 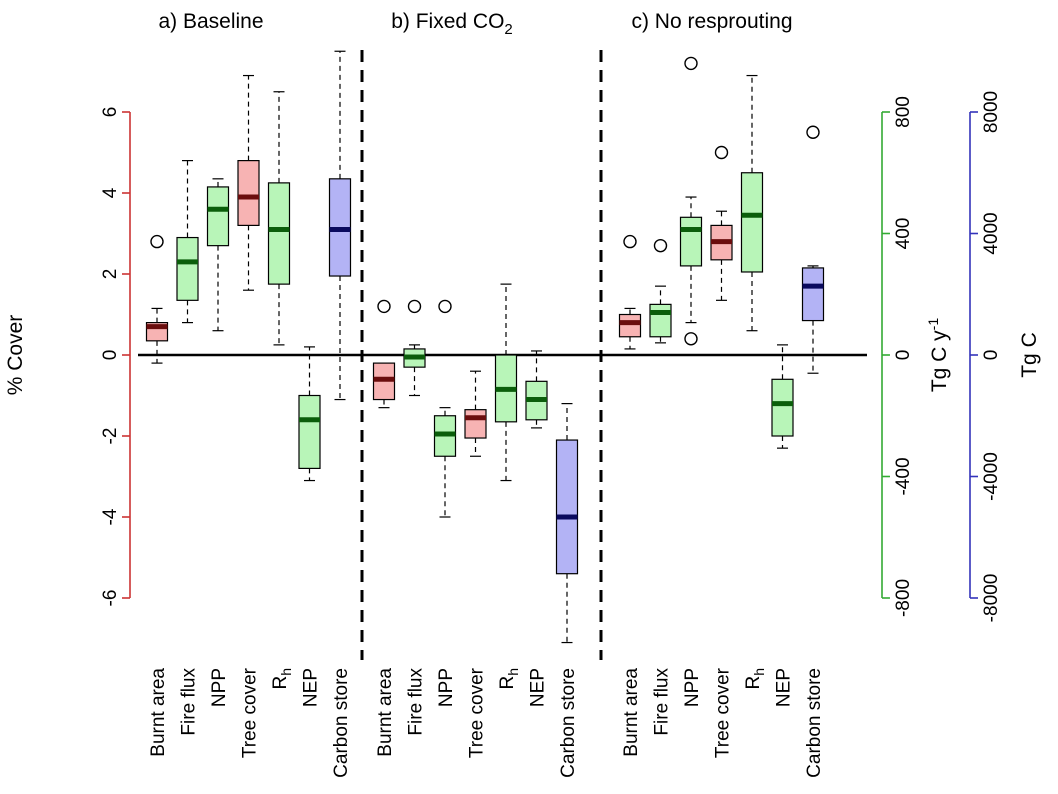 What do you see at coordinates (1005, 357) in the screenshot?
I see `right-axis-tgc: -8000 -4000 0 4000 8000 Tg C` at bounding box center [1005, 357].